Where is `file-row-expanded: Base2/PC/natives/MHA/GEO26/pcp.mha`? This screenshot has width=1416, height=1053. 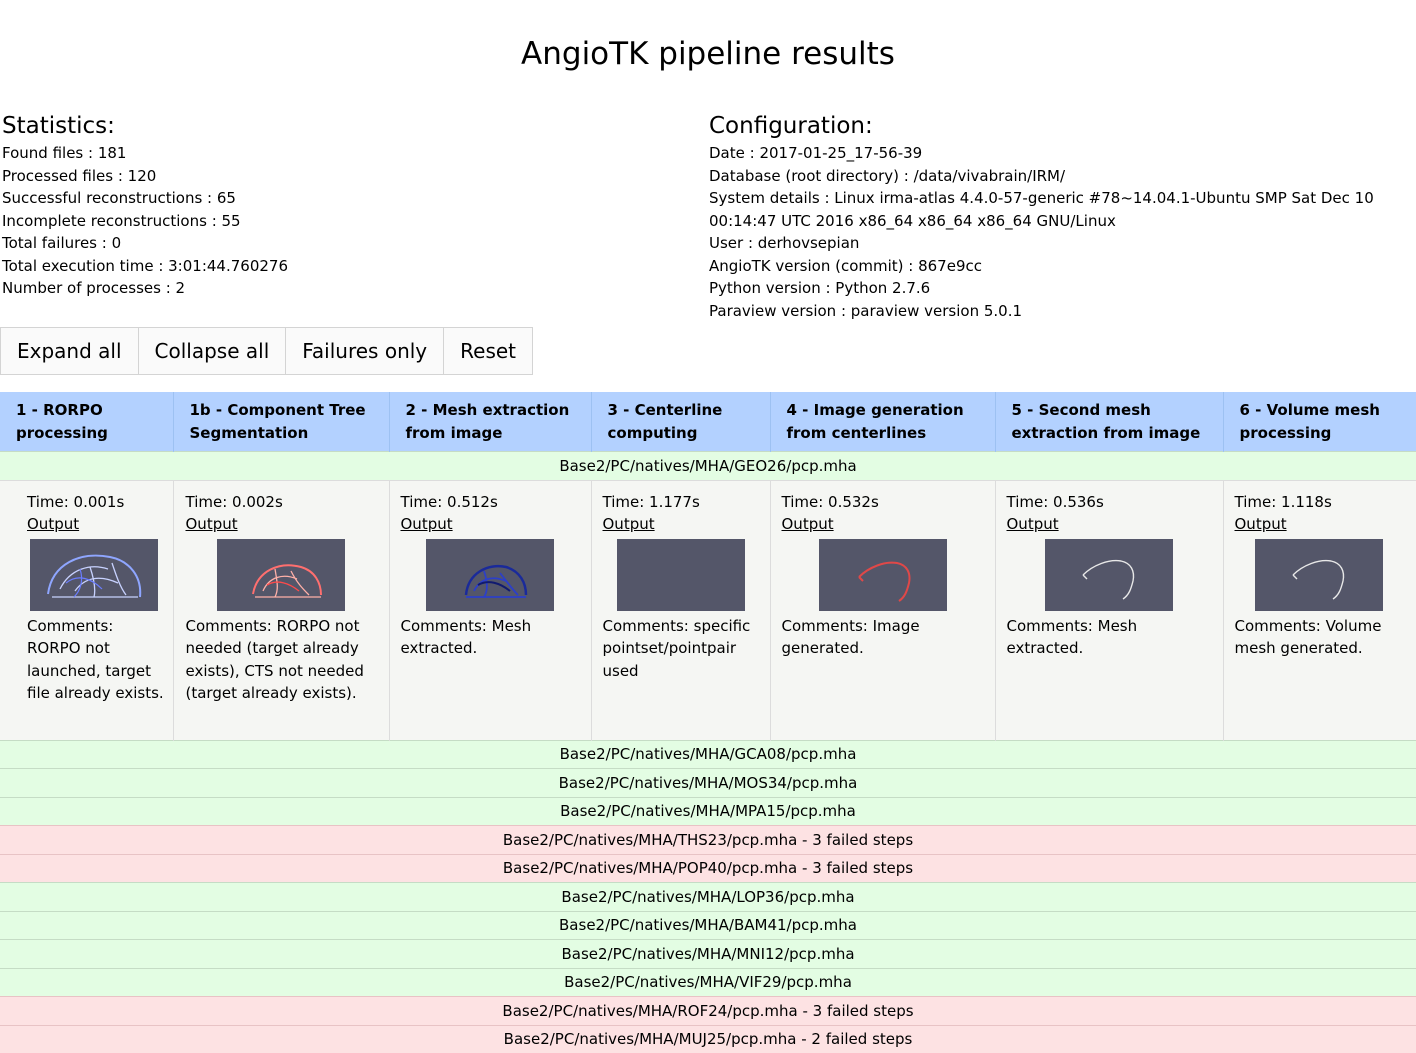 file-row-expanded: Base2/PC/natives/MHA/GEO26/pcp.mha is located at coordinates (708, 465).